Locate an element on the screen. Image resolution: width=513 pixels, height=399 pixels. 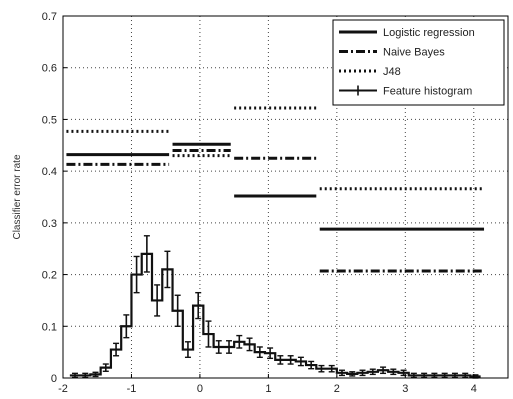
y-tick-label: 0.6 is located at coordinates (49, 69).